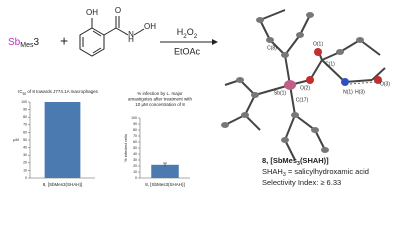 The height and width of the screenshot is (240, 404). I want to click on atom-label: N(1), so click(348, 92).